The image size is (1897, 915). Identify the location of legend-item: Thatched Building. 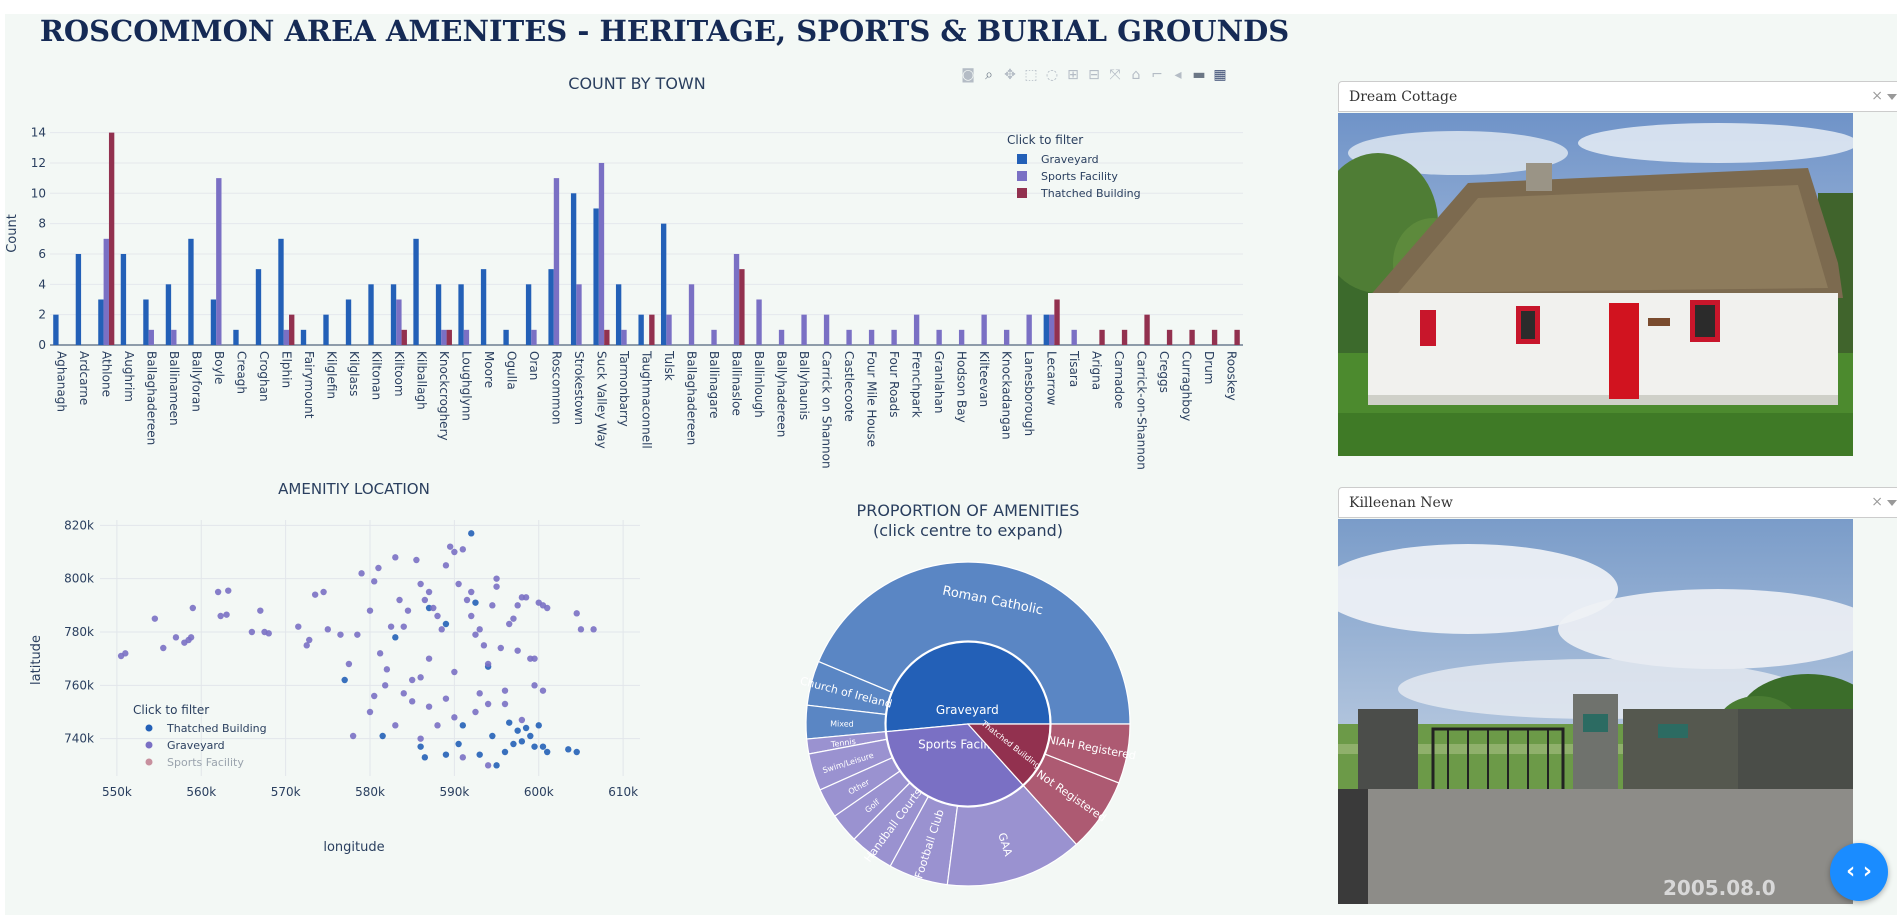
(1090, 193).